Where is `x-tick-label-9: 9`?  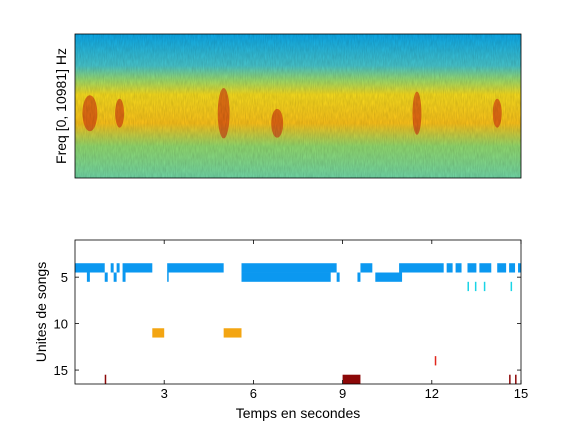
x-tick-label-9: 9 is located at coordinates (342, 393).